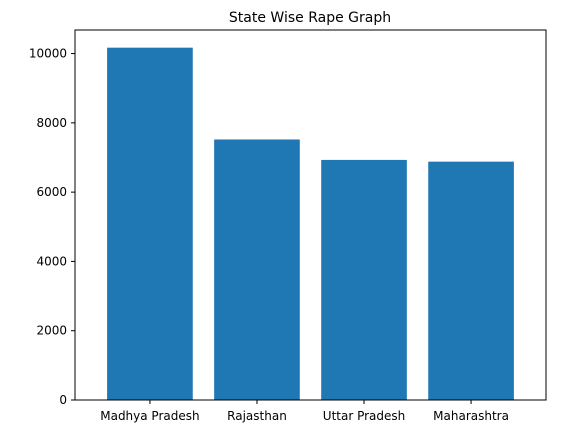  What do you see at coordinates (310, 18) in the screenshot?
I see `chart-title: State Wise Rape Graph` at bounding box center [310, 18].